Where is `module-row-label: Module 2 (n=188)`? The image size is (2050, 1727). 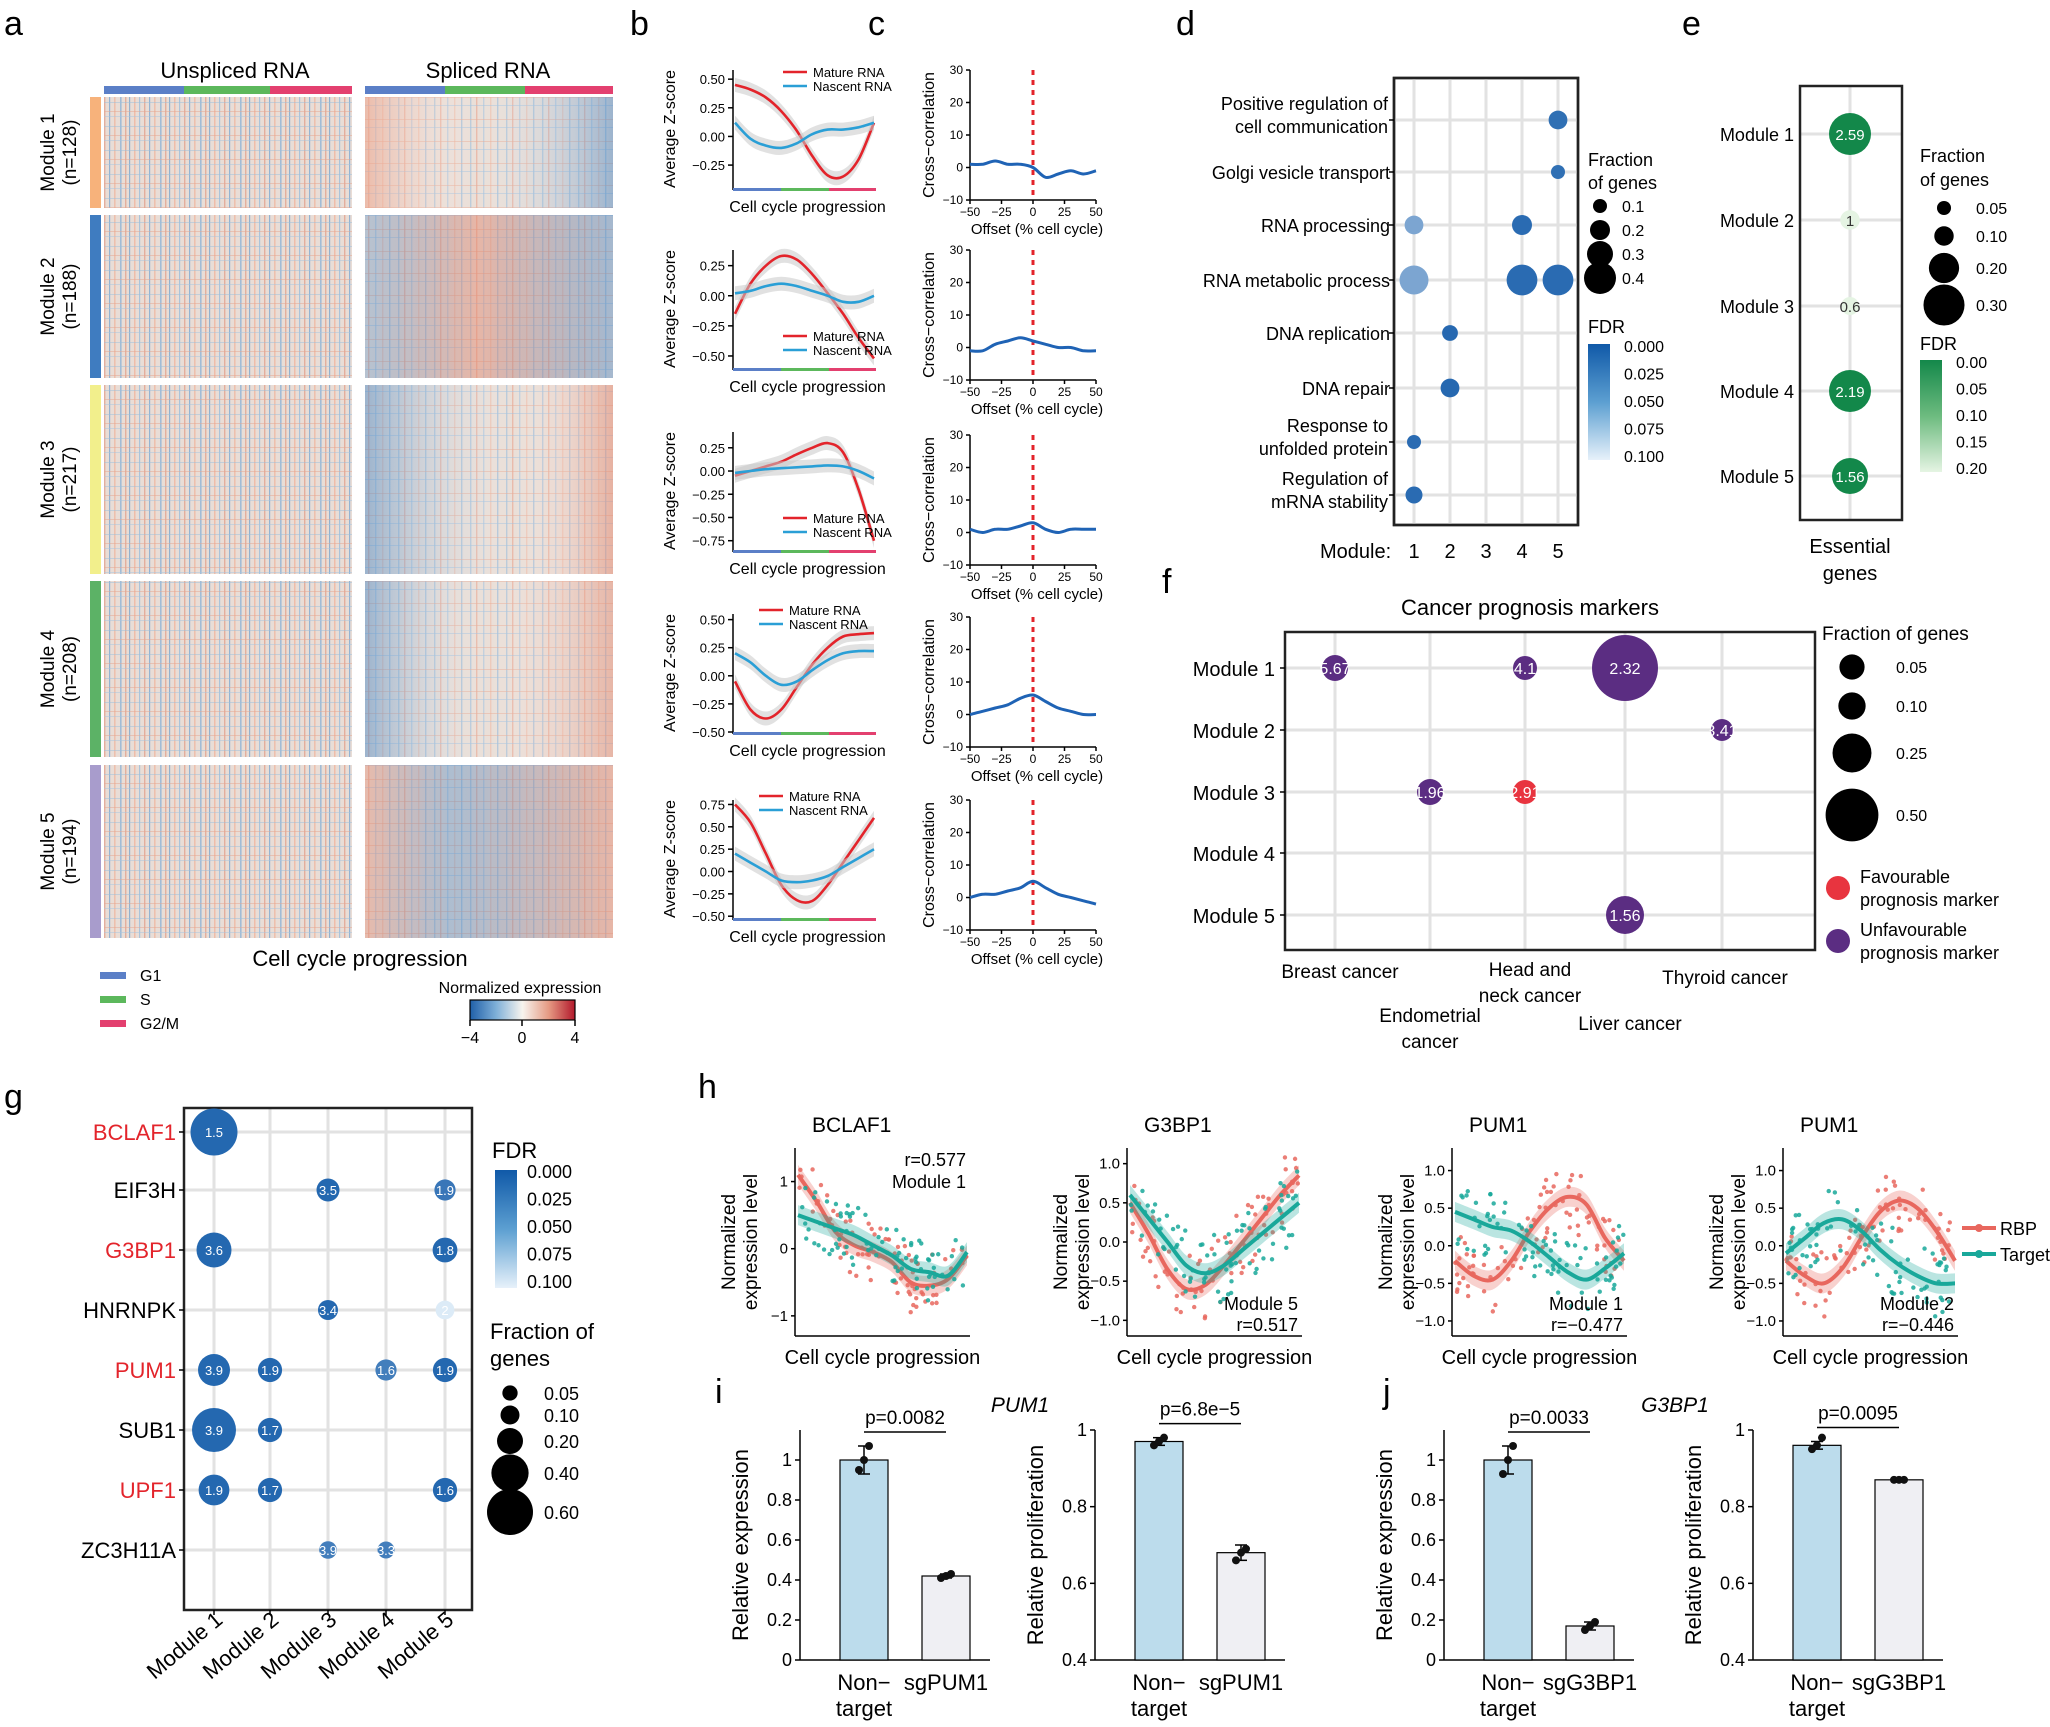 module-row-label: Module 2 (n=188) is located at coordinates (59, 296).